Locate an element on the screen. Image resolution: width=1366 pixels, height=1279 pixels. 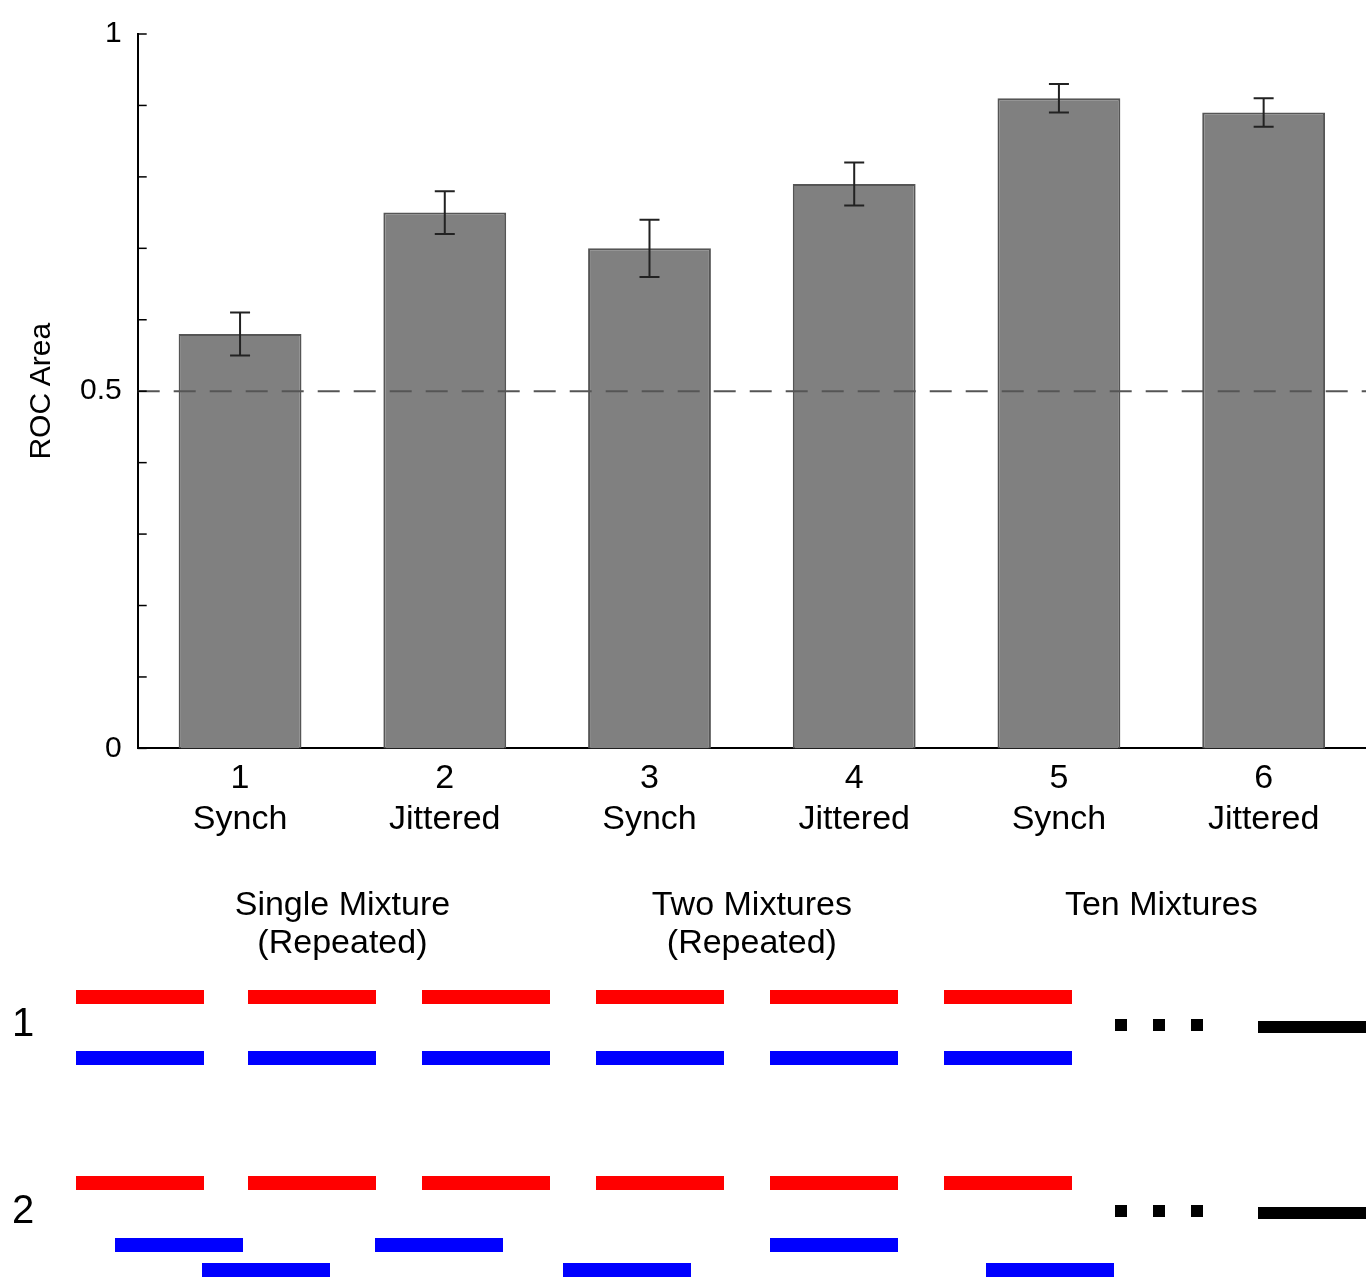
x-tick-label: 6 Jittered is located at coordinates (1263, 796).